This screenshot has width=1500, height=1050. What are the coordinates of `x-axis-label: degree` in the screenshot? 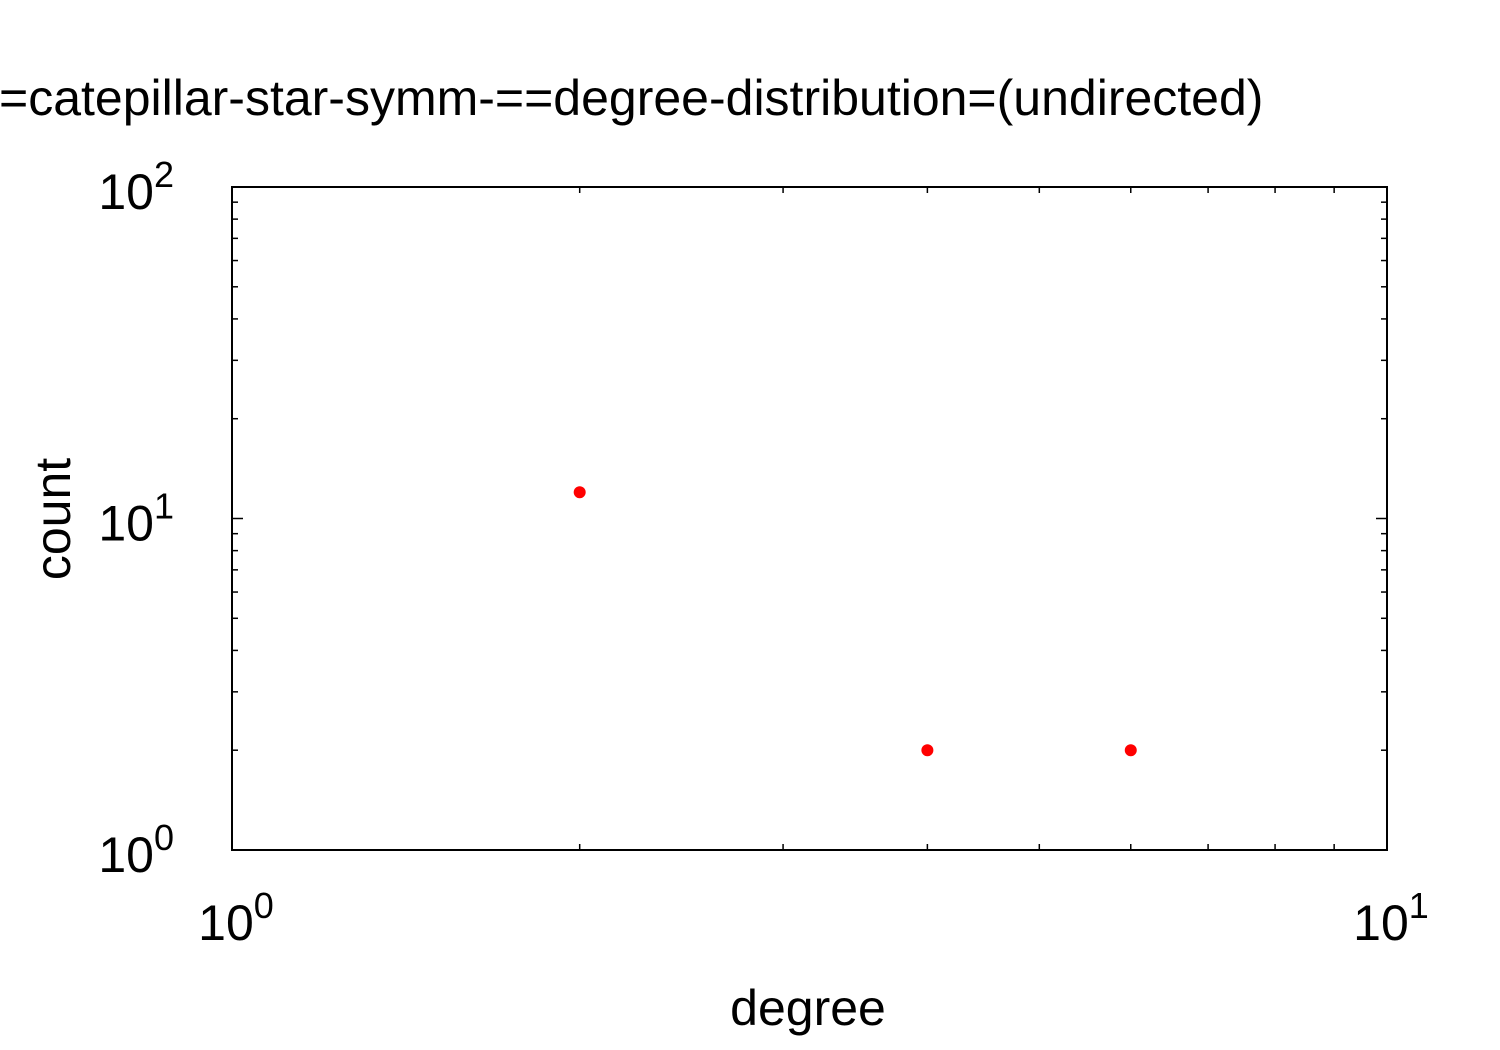 It's located at (808, 1008).